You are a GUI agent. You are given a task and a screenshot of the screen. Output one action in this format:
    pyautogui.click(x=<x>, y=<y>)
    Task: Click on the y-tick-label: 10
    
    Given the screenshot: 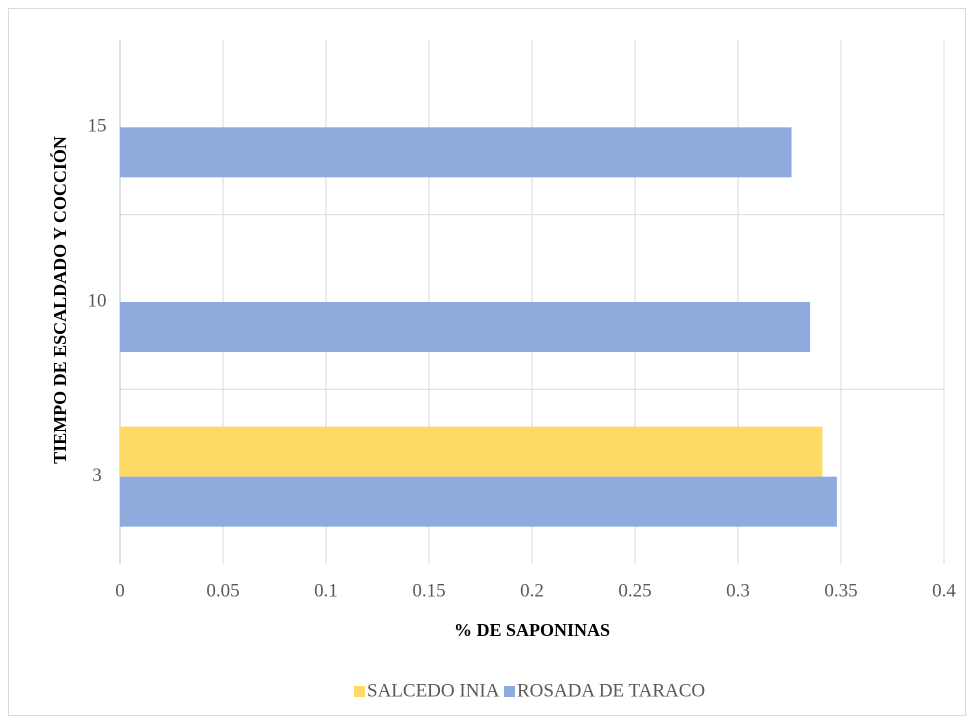 What is the action you would take?
    pyautogui.click(x=97, y=300)
    